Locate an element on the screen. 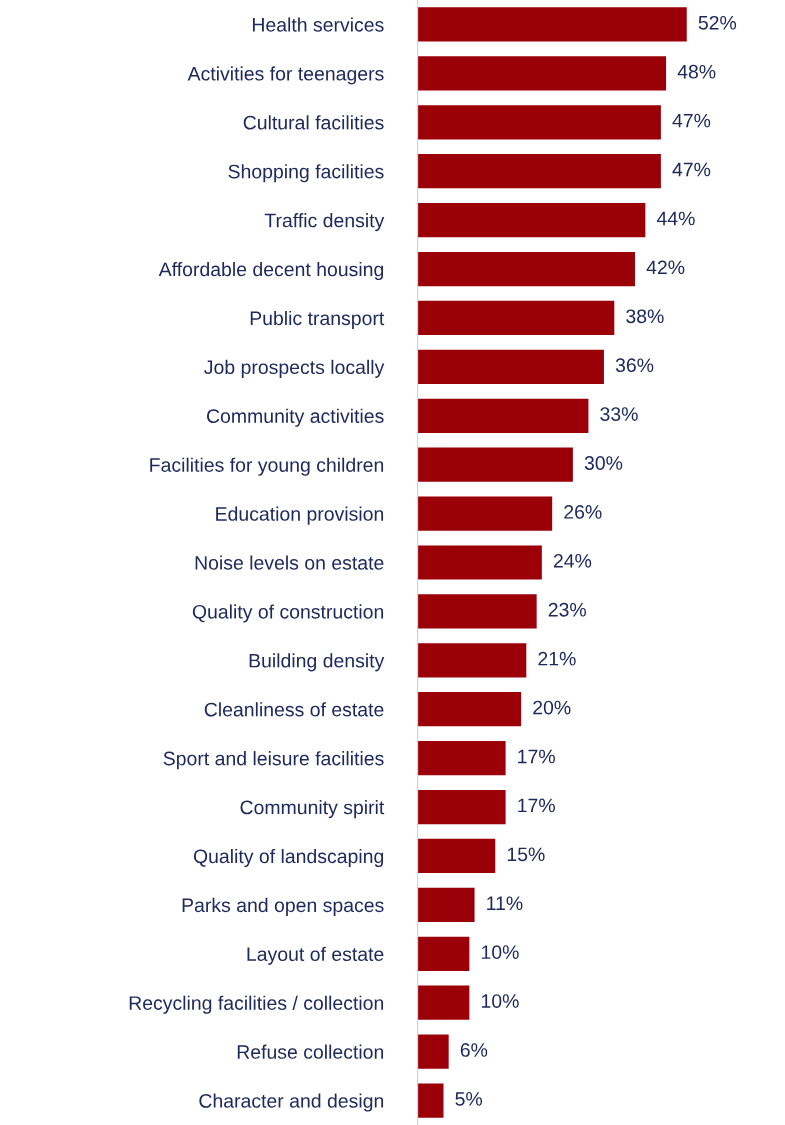 This screenshot has height=1125, width=785. y-tick-label: Layout of estate is located at coordinates (315, 955).